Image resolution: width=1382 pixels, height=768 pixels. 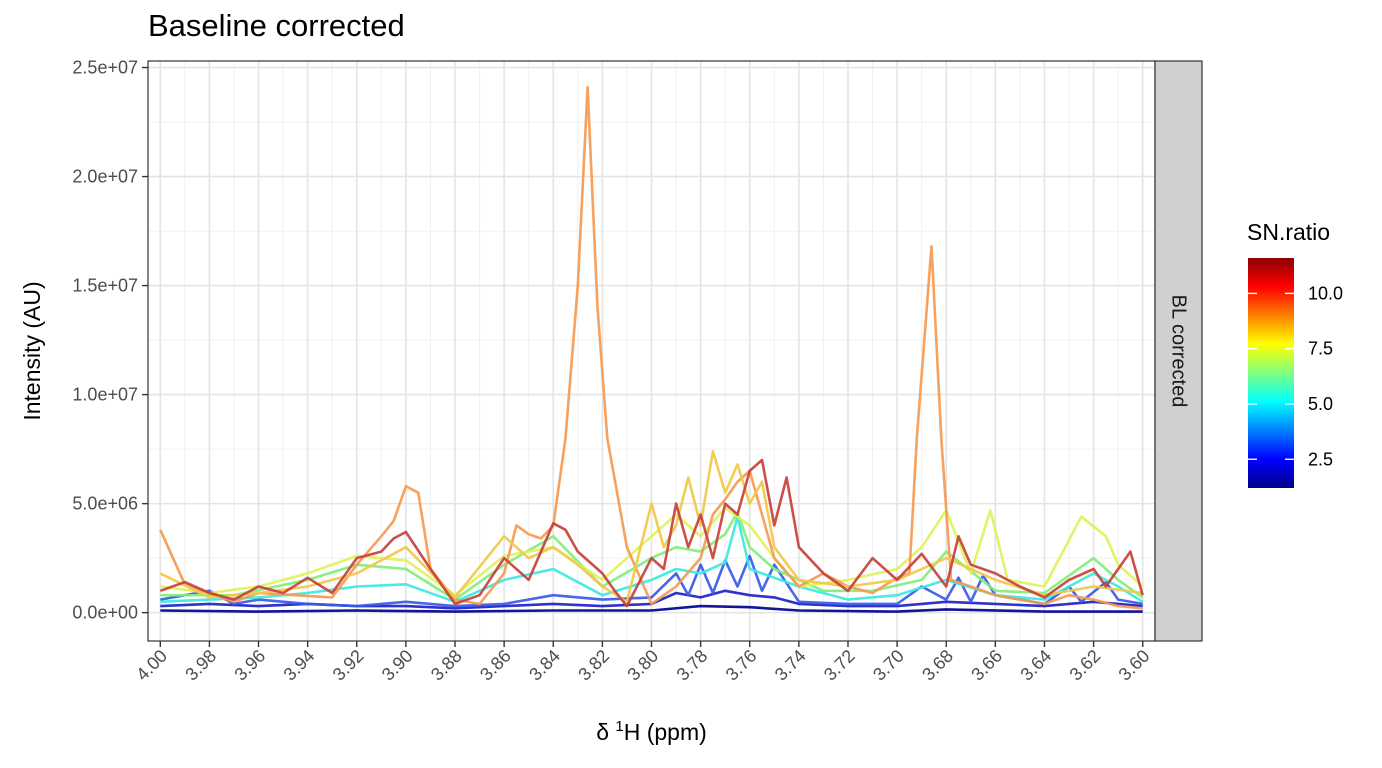 What do you see at coordinates (1320, 349) in the screenshot?
I see `legend-tick-label: 7.5` at bounding box center [1320, 349].